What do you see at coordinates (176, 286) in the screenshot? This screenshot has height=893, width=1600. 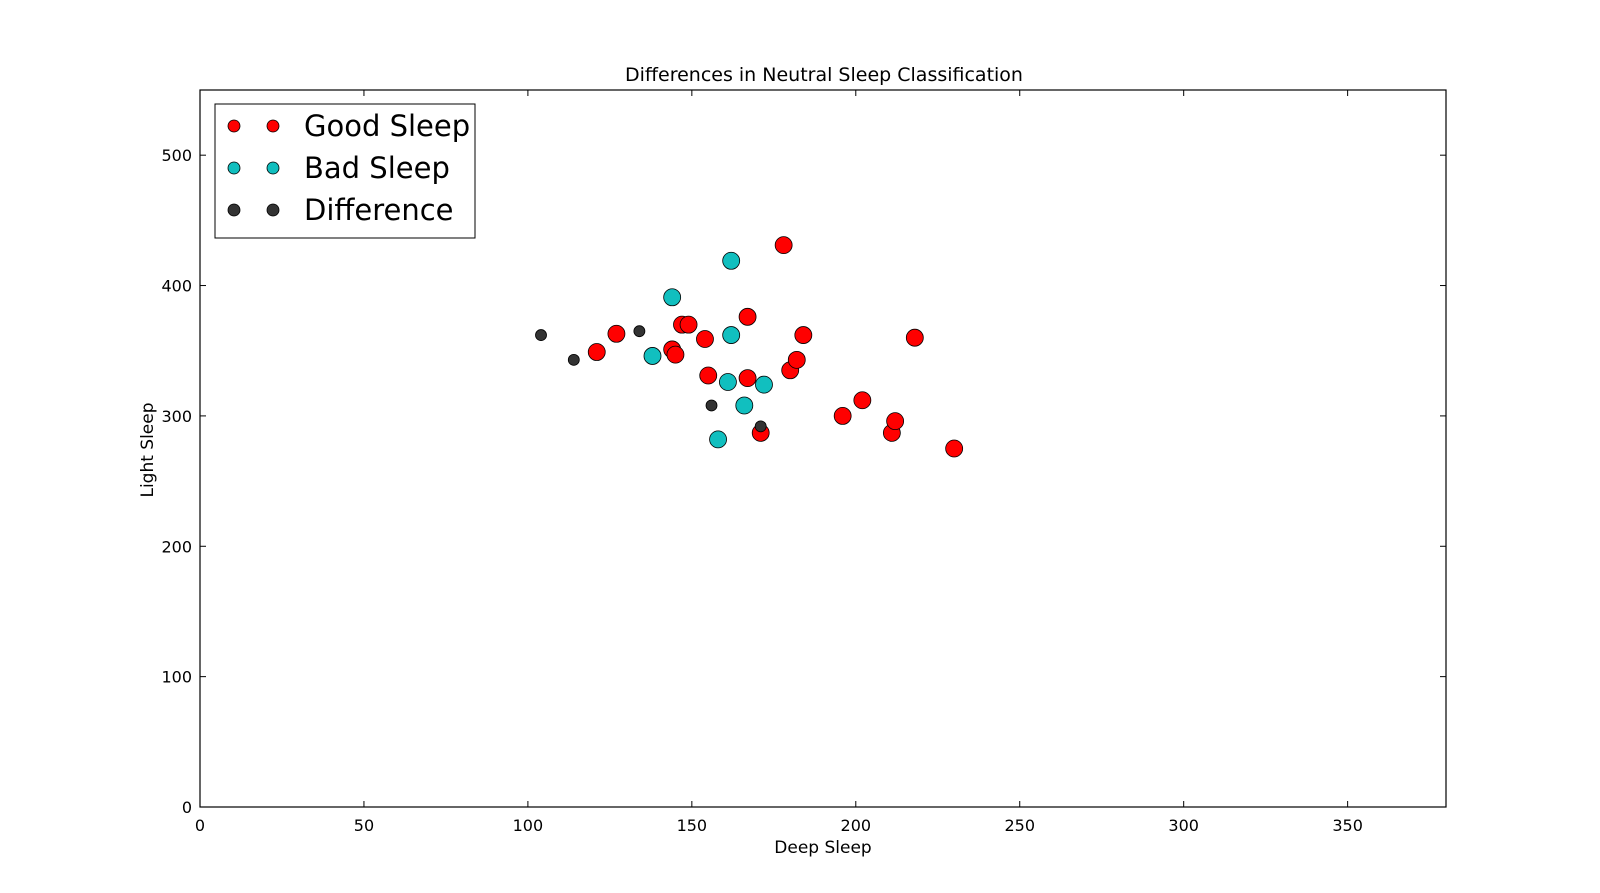 I see `y-tick-label: 400` at bounding box center [176, 286].